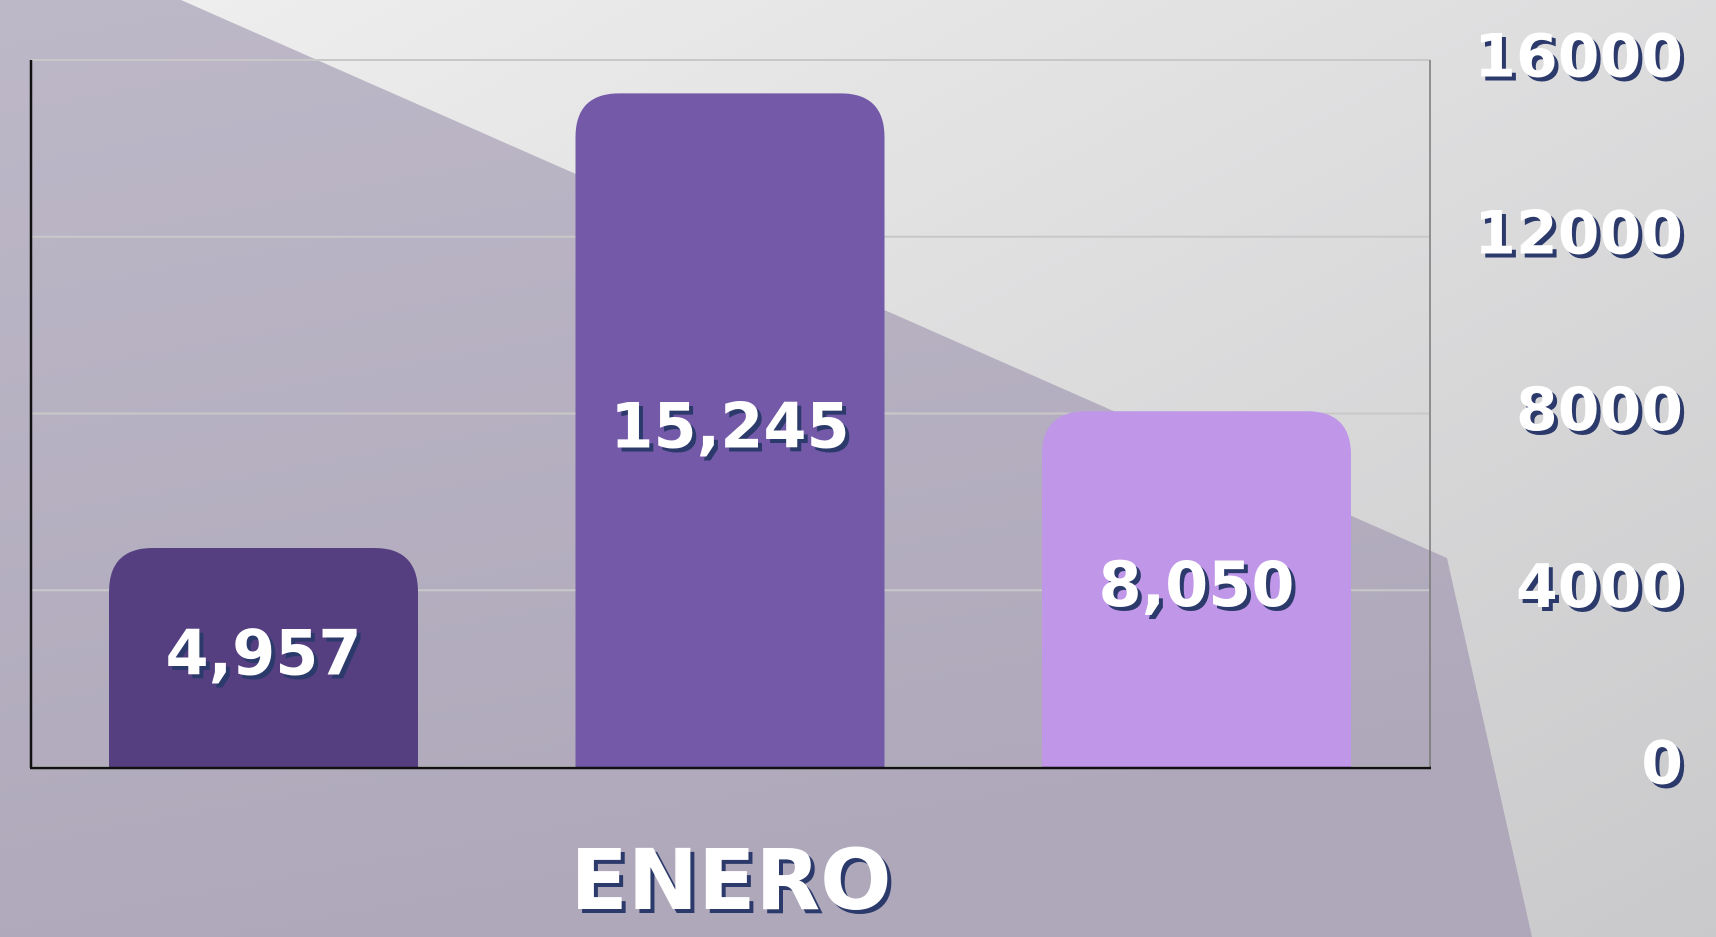 This screenshot has width=1716, height=937. I want to click on y-tick-label: 16000, so click(1578, 57).